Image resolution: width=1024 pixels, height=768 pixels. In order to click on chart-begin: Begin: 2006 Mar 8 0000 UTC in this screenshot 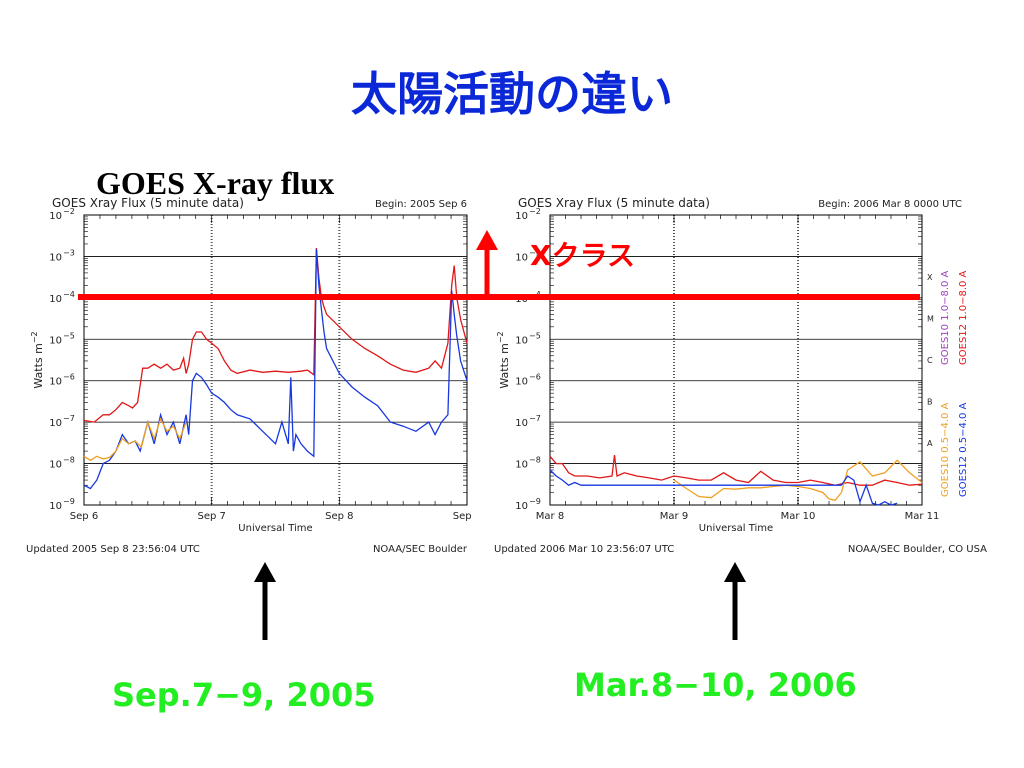, I will do `click(890, 204)`.